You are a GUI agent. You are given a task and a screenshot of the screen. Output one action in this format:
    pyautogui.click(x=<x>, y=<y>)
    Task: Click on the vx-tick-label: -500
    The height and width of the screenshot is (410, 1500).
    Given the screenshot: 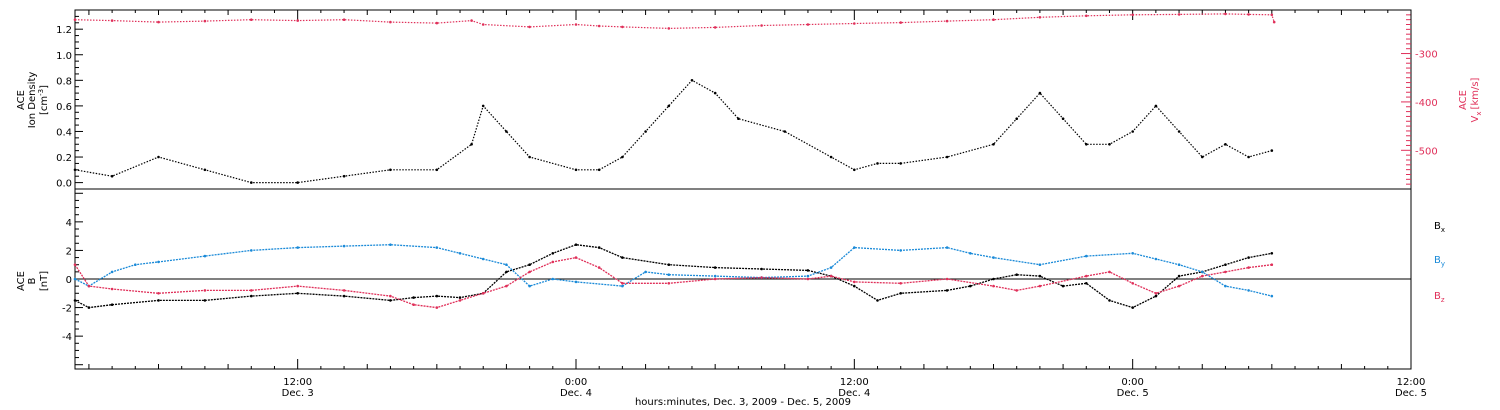 What is the action you would take?
    pyautogui.click(x=1426, y=151)
    